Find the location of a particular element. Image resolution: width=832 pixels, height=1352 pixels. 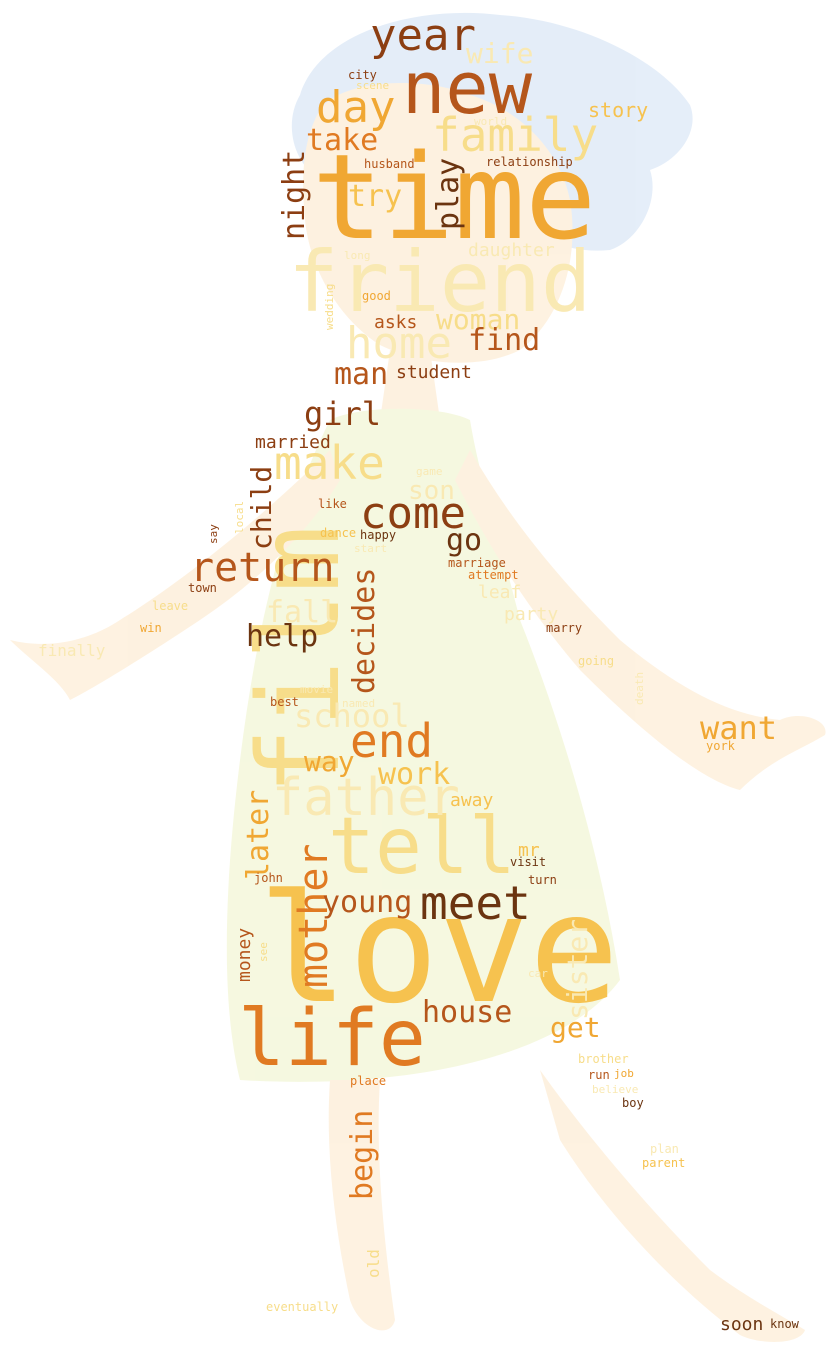

word: attempt is located at coordinates (493, 575).